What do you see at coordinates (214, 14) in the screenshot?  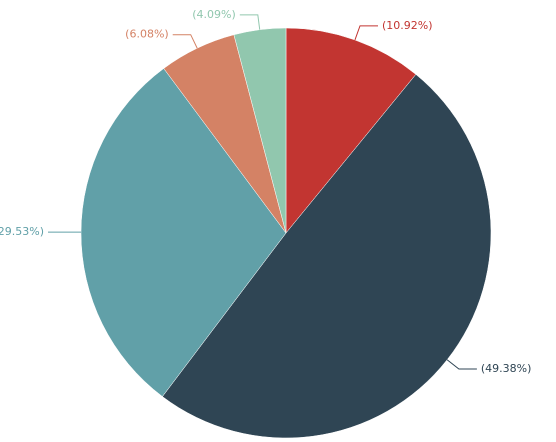 I see `data-label: (4.09%)` at bounding box center [214, 14].